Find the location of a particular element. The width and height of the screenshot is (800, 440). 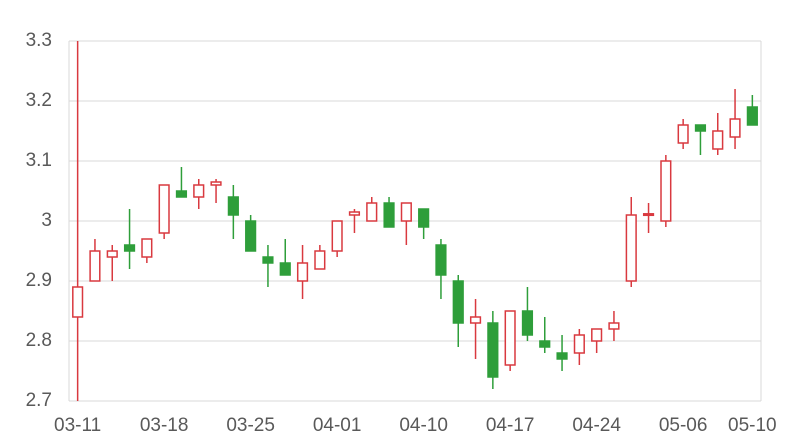

x-tick-label: 05-06 is located at coordinates (683, 425).